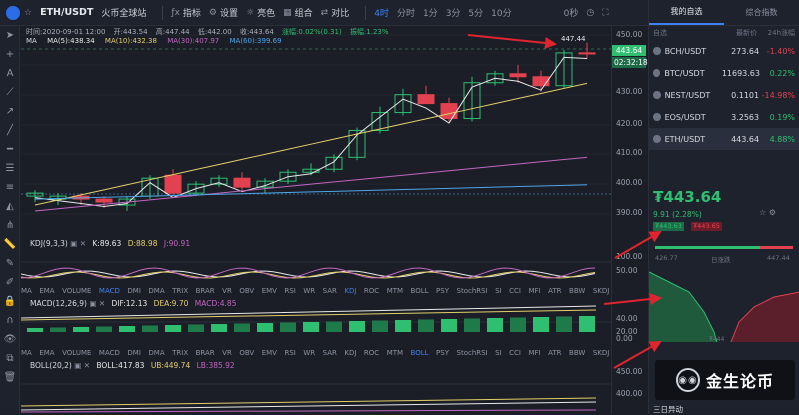 Image resolution: width=799 pixels, height=415 pixels. Describe the element at coordinates (10, 282) in the screenshot. I see `pen-icon: ✐` at that location.